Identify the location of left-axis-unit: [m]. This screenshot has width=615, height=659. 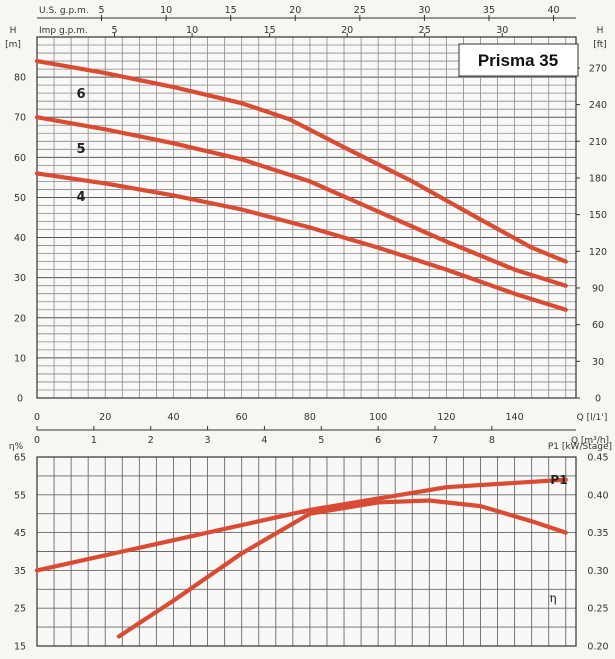
(13, 45).